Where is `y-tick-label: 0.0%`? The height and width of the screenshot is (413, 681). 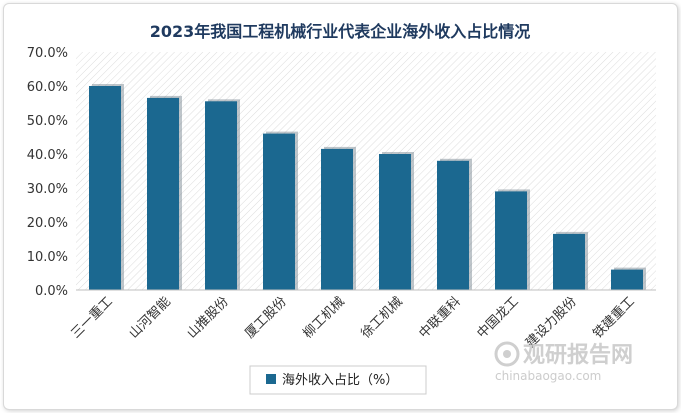
y-tick-label: 0.0% is located at coordinates (51, 291).